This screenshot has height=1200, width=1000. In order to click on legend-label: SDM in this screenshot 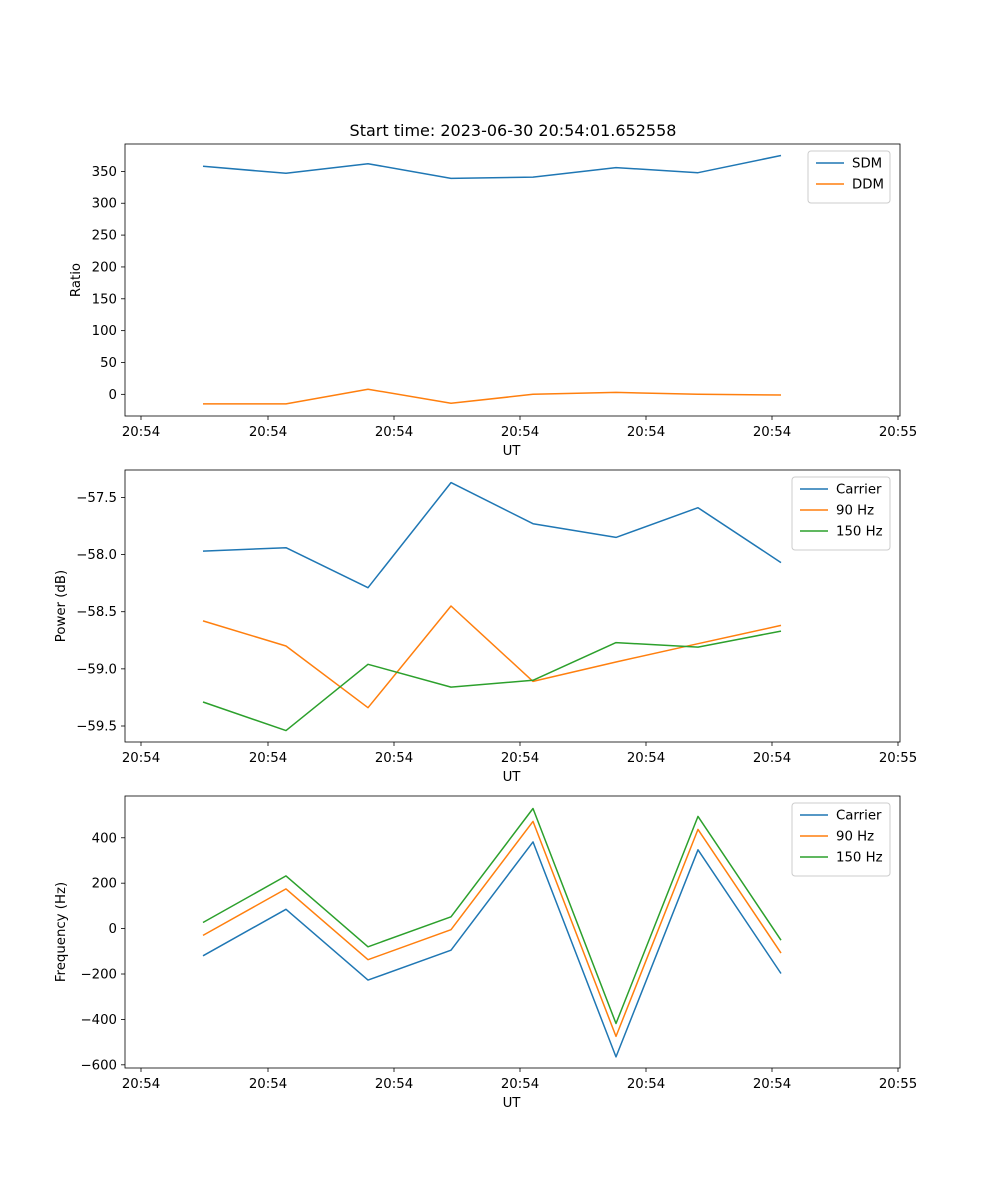, I will do `click(867, 164)`.